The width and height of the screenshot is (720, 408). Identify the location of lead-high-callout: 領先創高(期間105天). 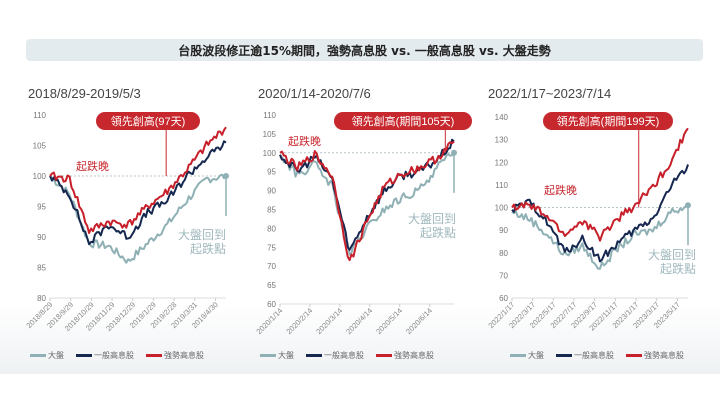
(403, 121).